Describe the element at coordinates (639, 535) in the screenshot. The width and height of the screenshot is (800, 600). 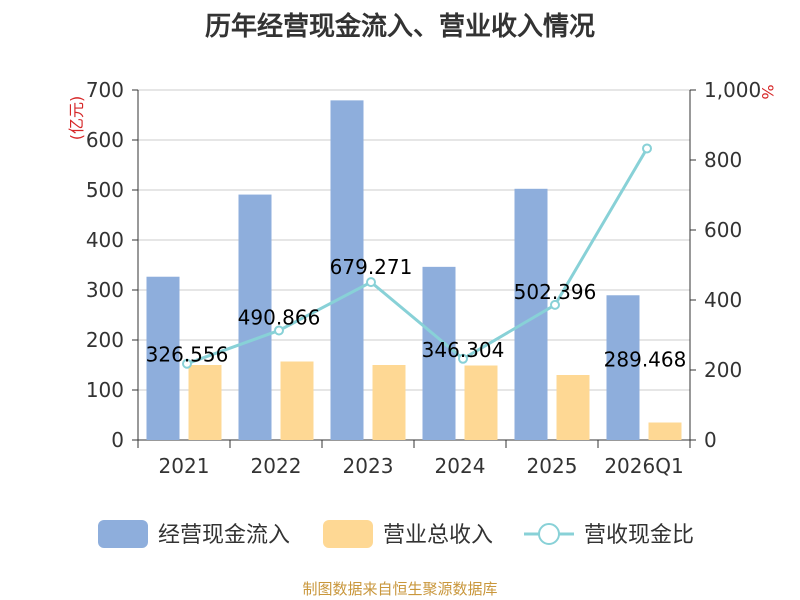
I see `legend-label-ratio: 营收现金比` at that location.